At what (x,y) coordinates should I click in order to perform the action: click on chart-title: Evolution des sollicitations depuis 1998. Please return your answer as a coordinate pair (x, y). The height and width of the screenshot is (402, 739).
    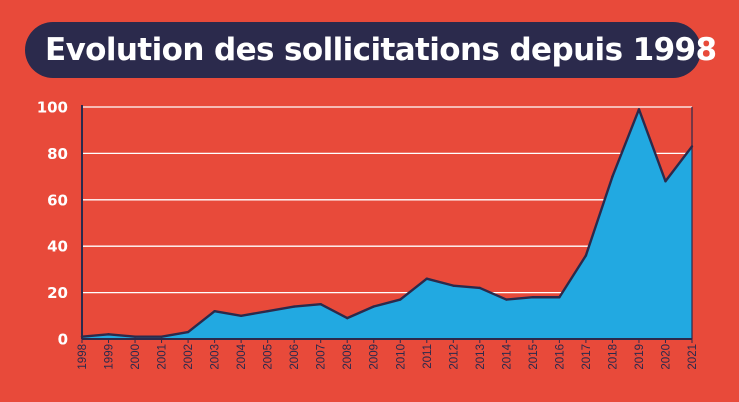
    Looking at the image, I should click on (381, 50).